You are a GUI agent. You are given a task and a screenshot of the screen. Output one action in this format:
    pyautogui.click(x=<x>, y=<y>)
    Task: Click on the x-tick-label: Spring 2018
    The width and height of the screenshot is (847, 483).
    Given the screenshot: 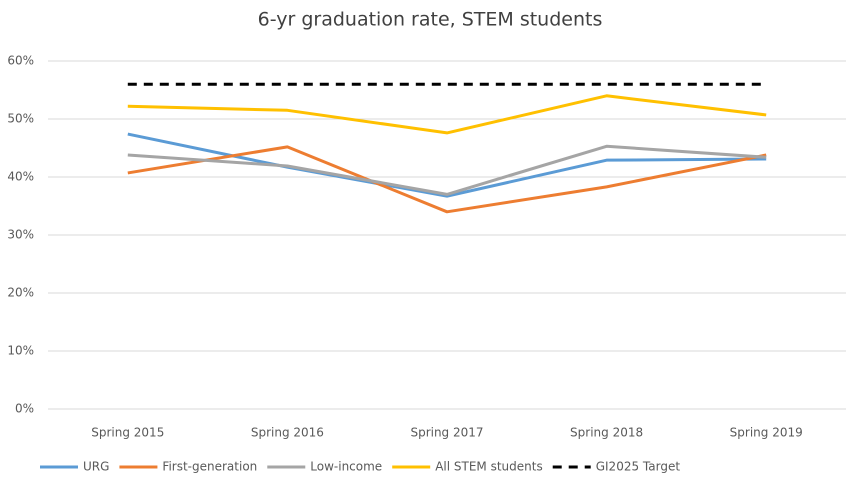 What is the action you would take?
    pyautogui.click(x=606, y=433)
    